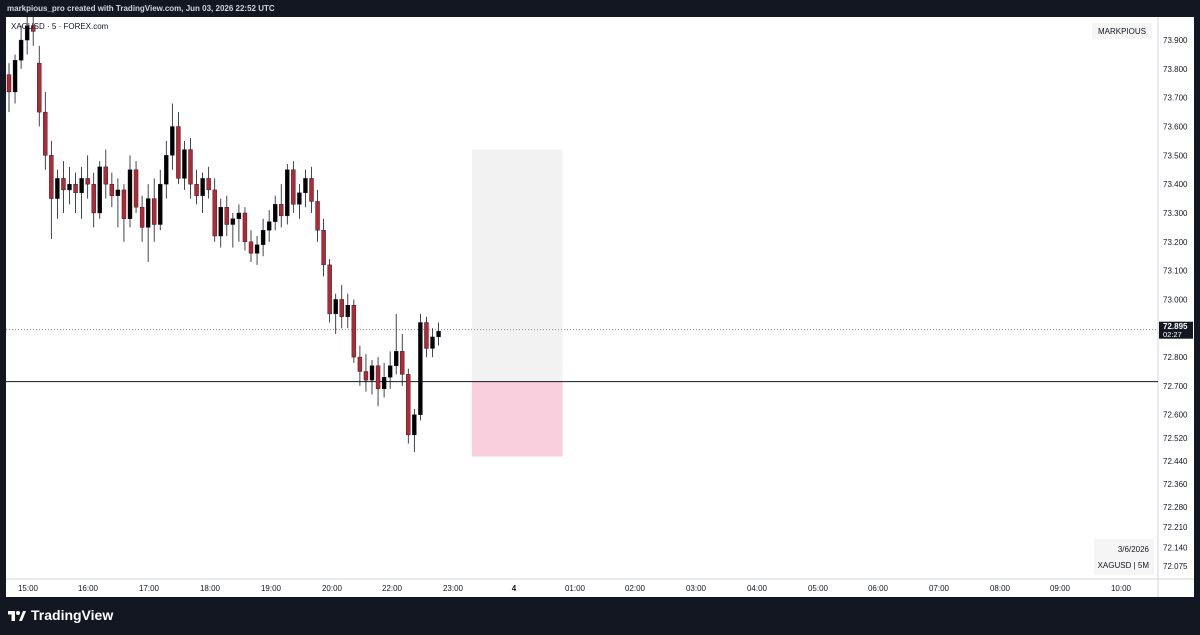 This screenshot has width=1200, height=635. Describe the element at coordinates (1176, 330) in the screenshot. I see `current-price-badge` at that location.